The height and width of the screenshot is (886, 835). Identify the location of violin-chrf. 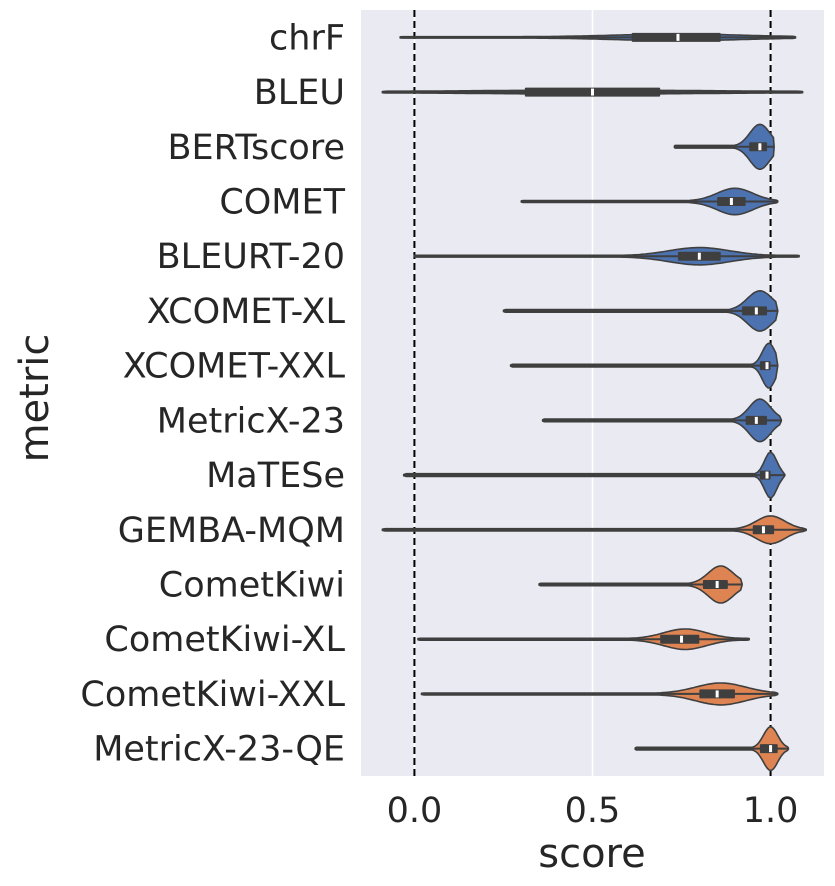
(598, 37).